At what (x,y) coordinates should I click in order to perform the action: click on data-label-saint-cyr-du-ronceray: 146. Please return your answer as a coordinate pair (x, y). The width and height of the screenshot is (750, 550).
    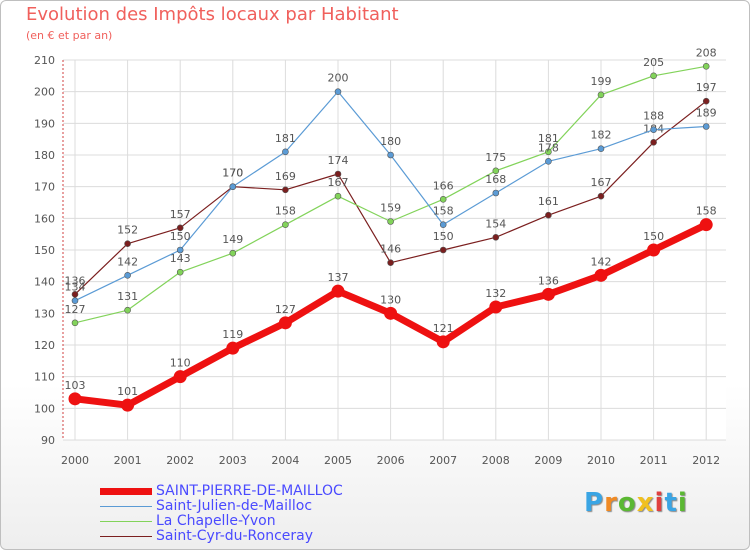
    Looking at the image, I should click on (390, 249).